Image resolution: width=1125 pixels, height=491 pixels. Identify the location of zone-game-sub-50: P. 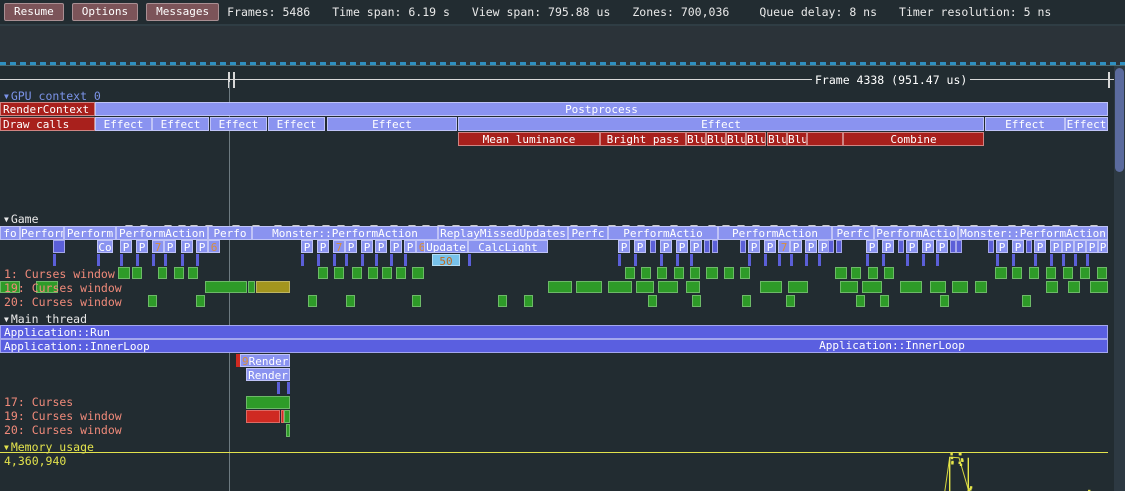
(1056, 246).